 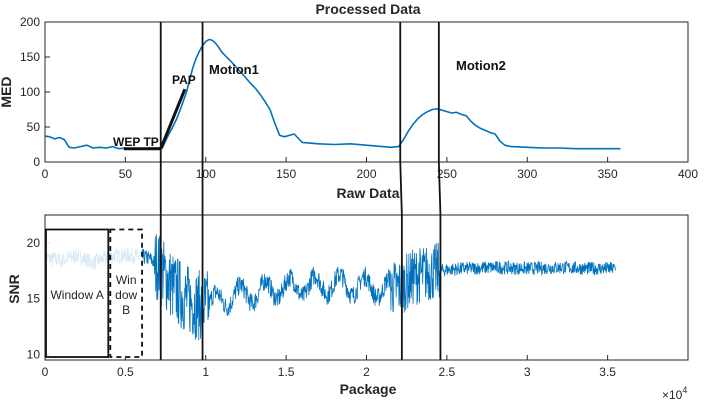 What do you see at coordinates (14, 289) in the screenshot?
I see `bottom-y-axis-label: SNR` at bounding box center [14, 289].